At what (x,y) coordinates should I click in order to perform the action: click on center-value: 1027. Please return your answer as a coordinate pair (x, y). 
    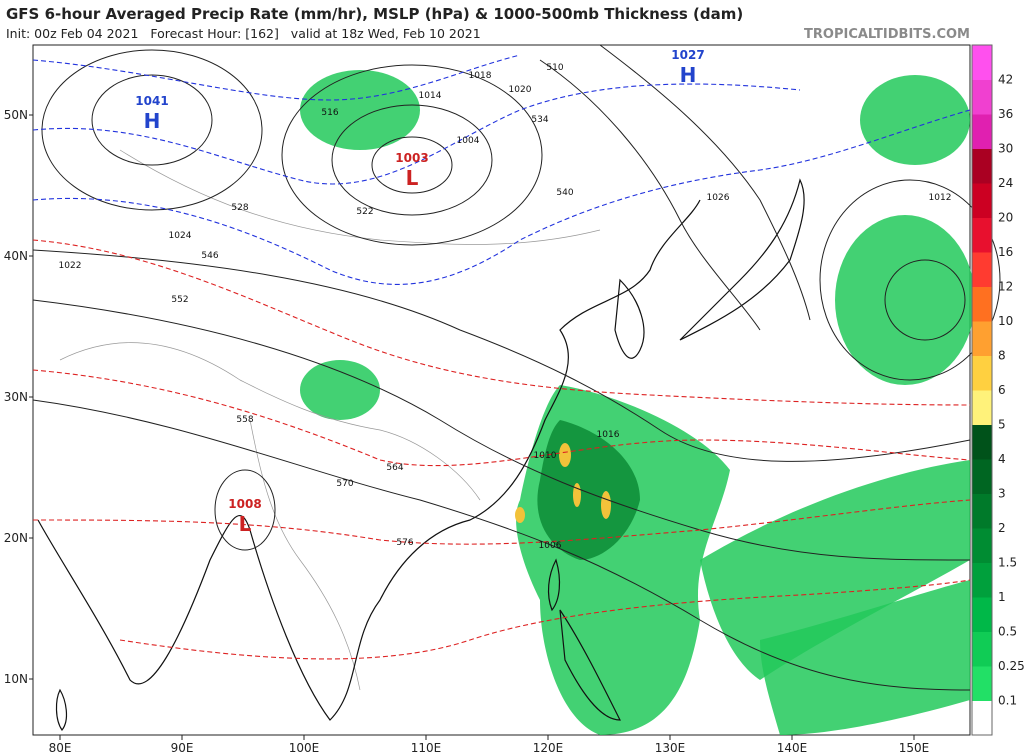
    Looking at the image, I should click on (687, 55).